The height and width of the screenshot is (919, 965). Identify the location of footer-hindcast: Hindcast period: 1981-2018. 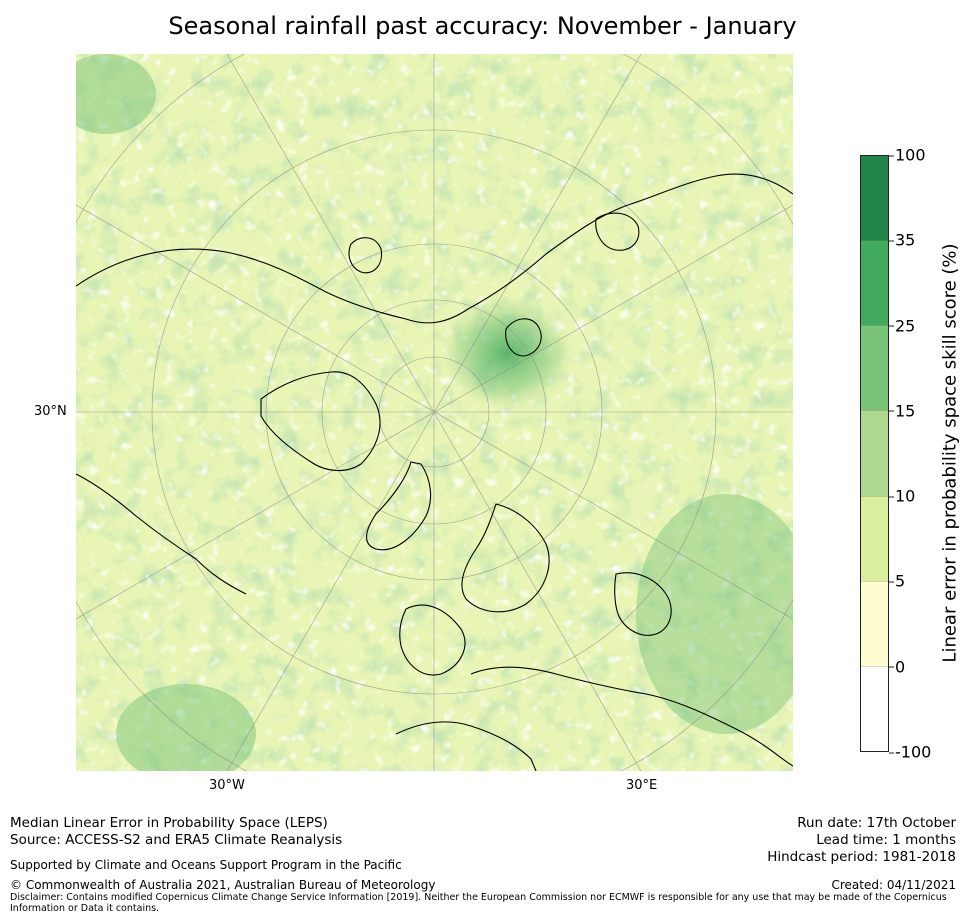
(861, 857).